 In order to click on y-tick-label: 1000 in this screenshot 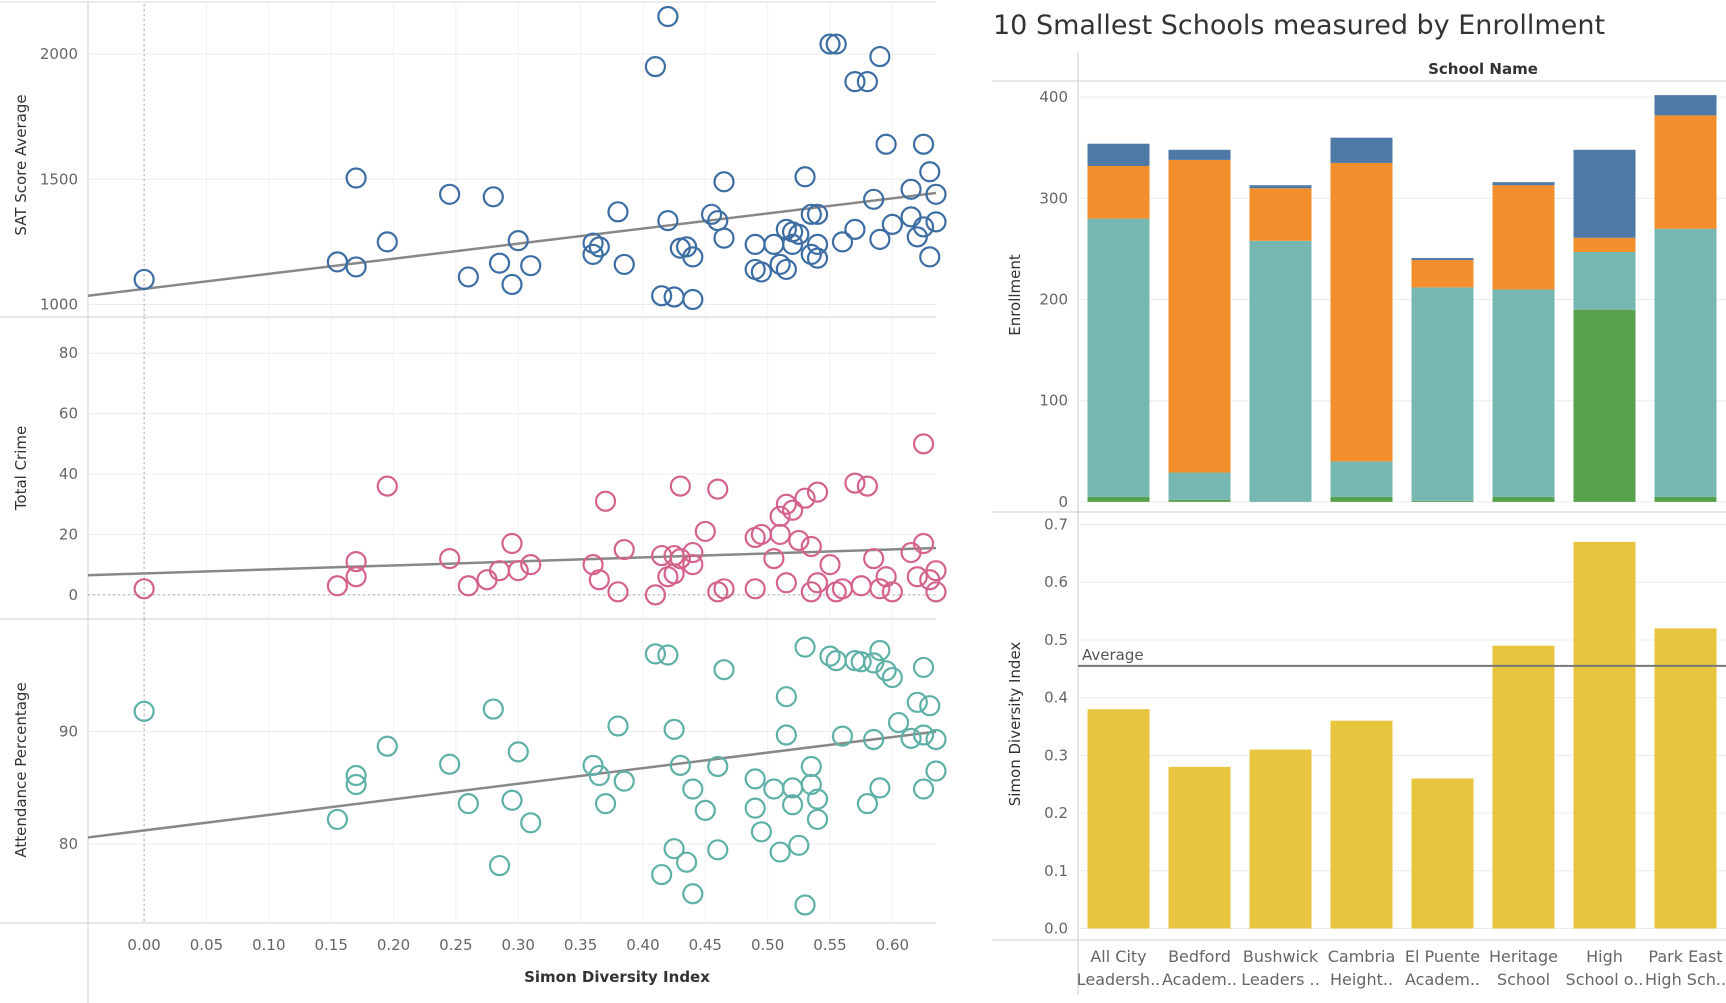, I will do `click(59, 304)`.